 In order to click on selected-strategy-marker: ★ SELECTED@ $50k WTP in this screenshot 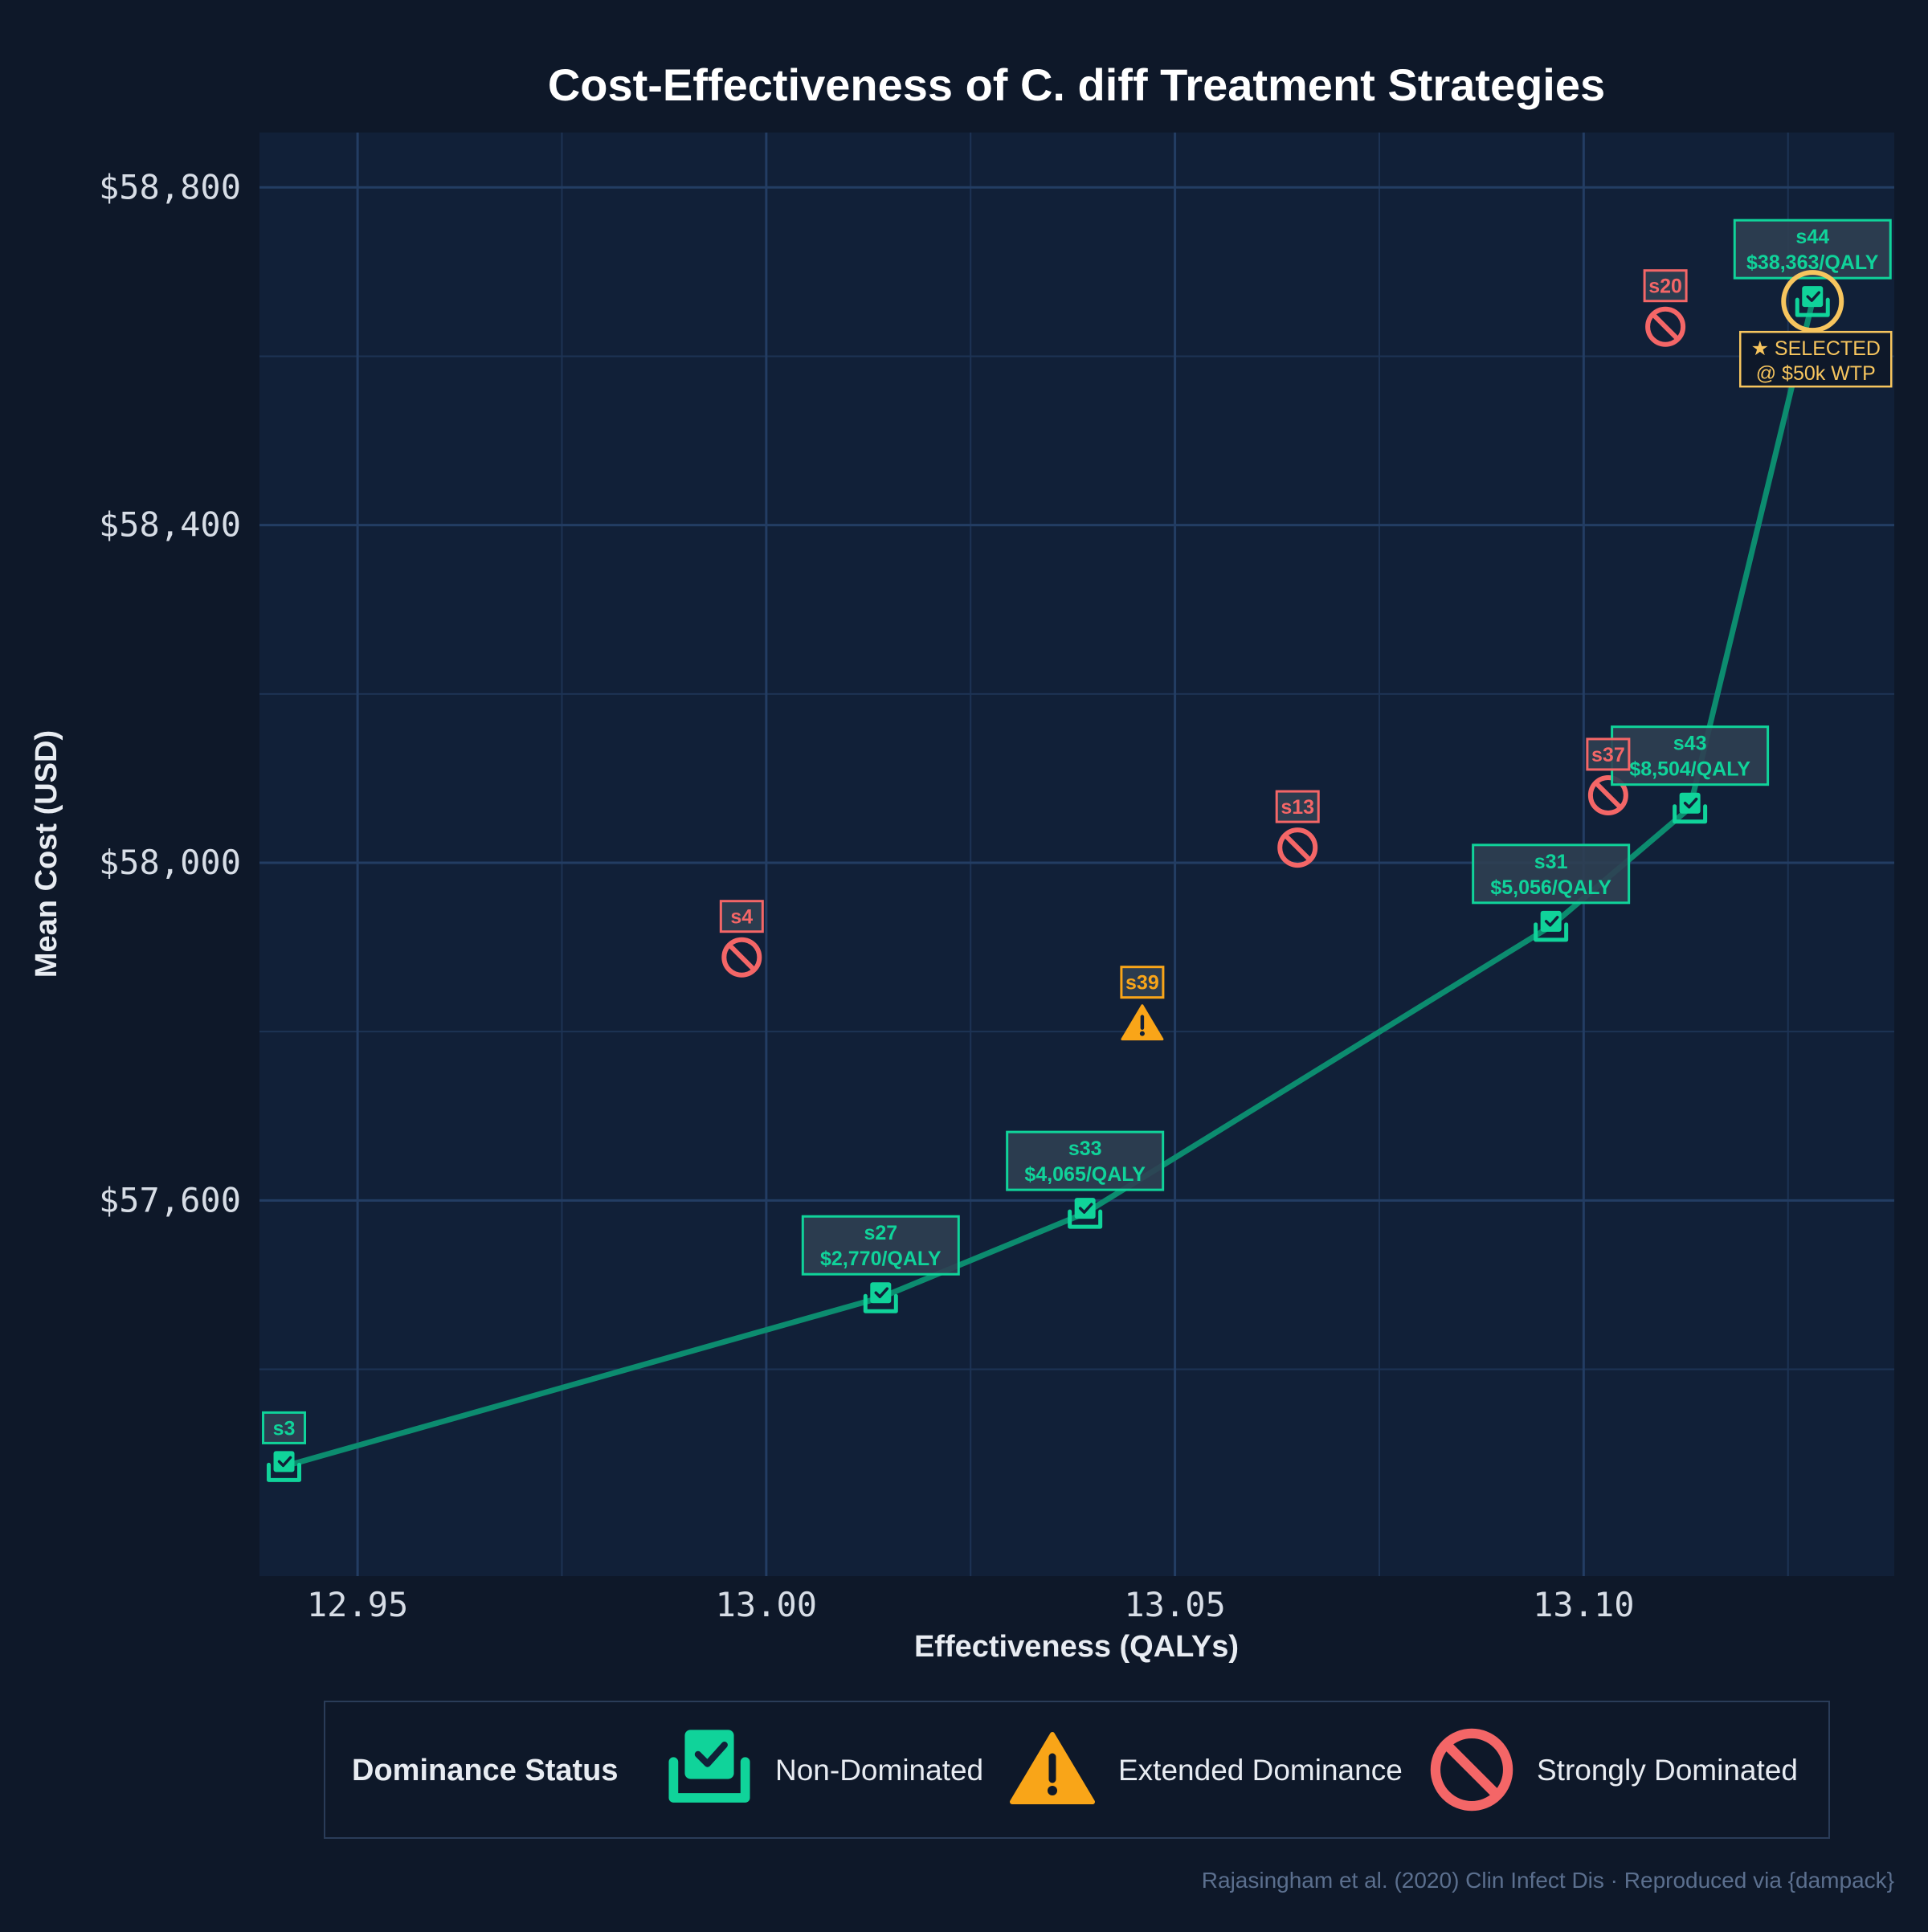, I will do `click(1816, 329)`.